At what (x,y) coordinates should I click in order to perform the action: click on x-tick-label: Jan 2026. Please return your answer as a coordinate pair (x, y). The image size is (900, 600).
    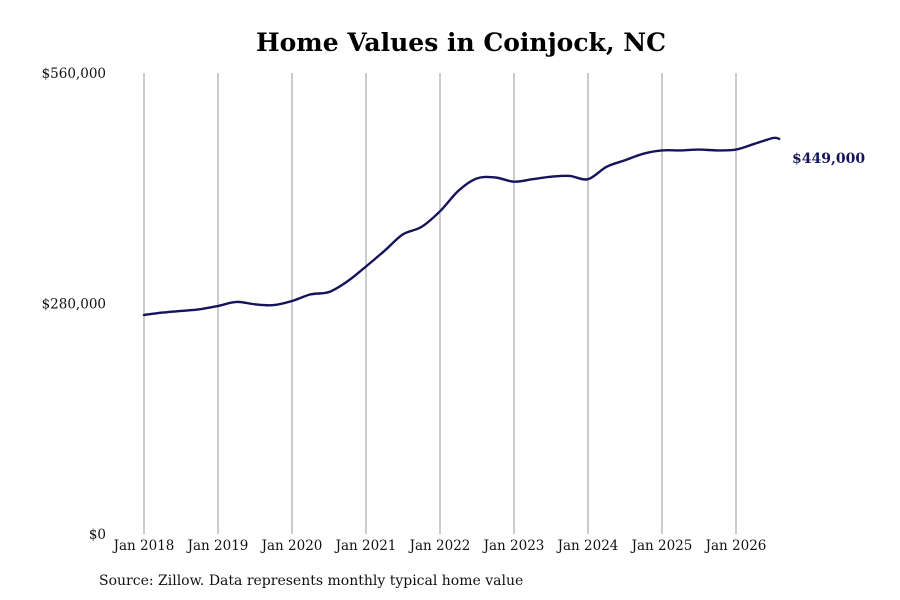
    Looking at the image, I should click on (735, 546).